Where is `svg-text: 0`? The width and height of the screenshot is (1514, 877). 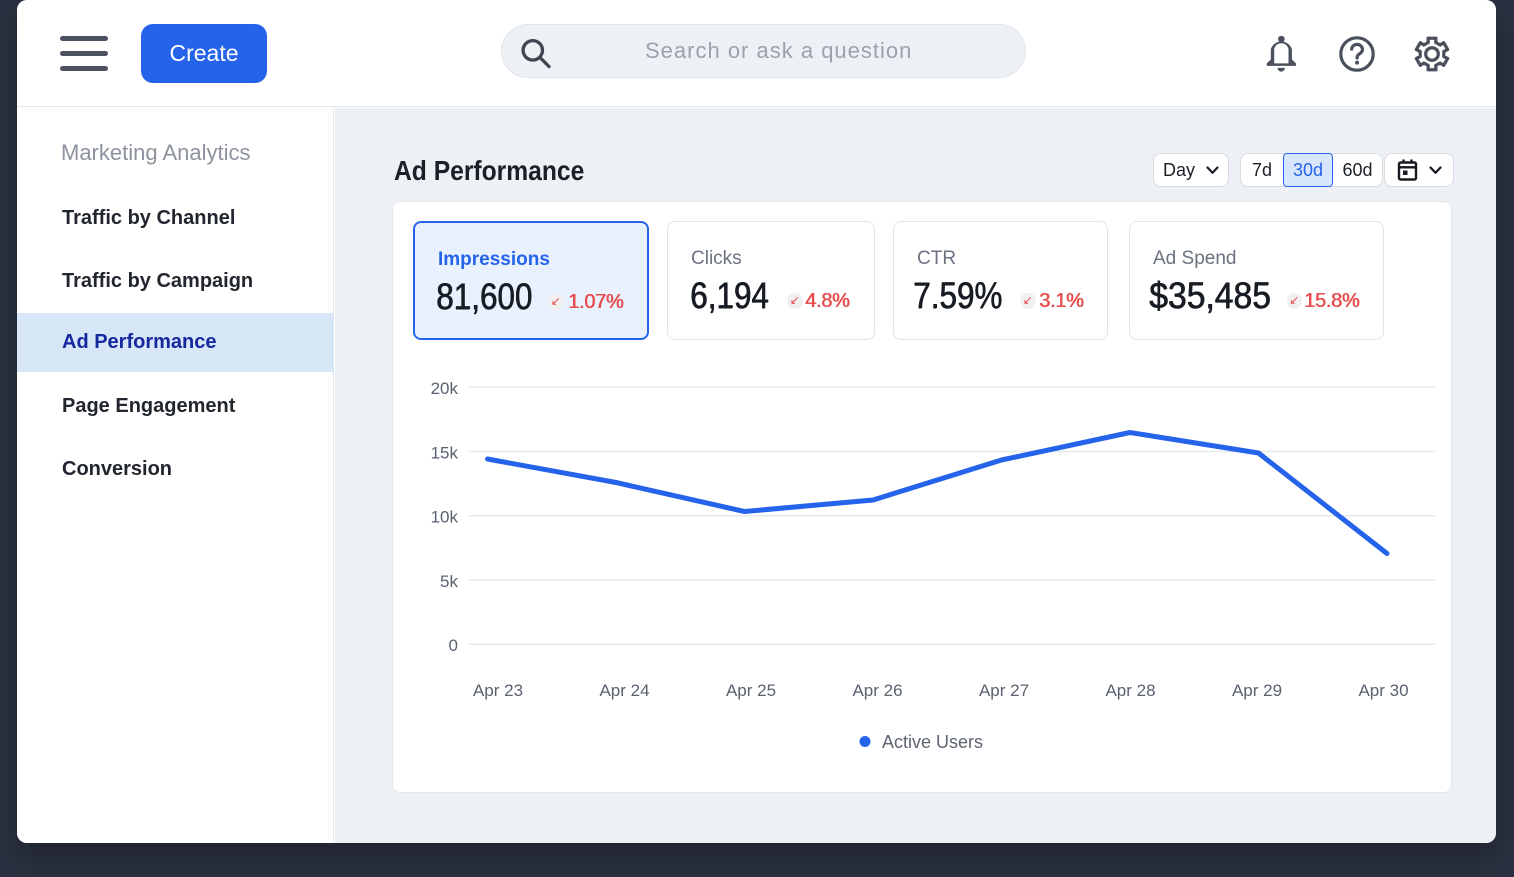 svg-text: 0 is located at coordinates (453, 645).